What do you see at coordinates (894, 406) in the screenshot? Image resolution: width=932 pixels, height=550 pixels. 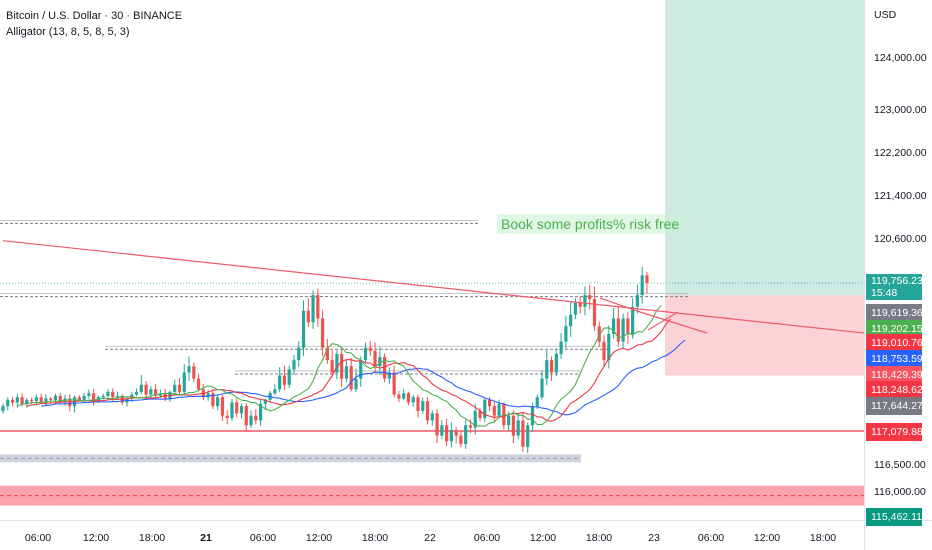 I see `price-label-box: 117,644.27` at bounding box center [894, 406].